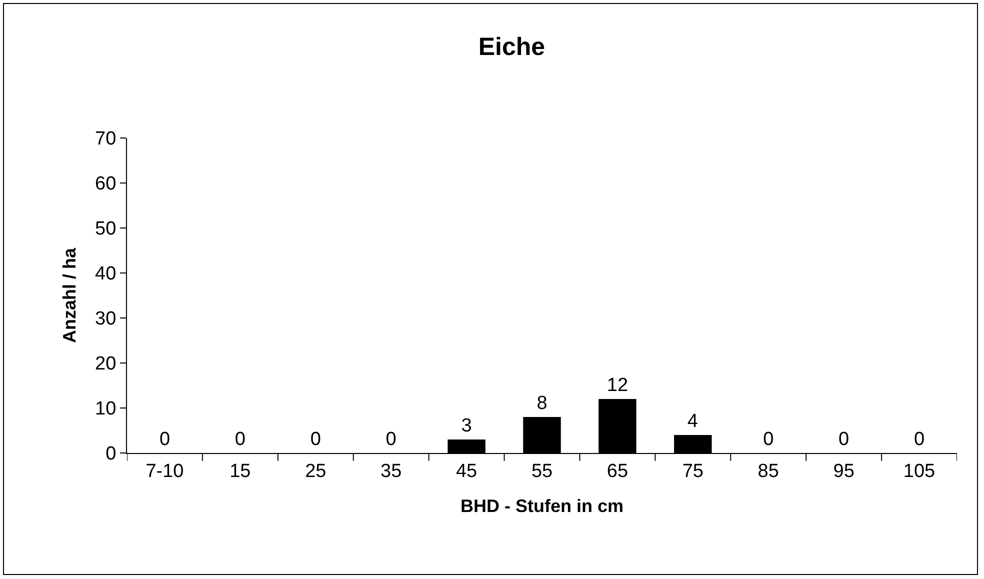 The width and height of the screenshot is (984, 579). What do you see at coordinates (843, 471) in the screenshot?
I see `x-tick-label: 95` at bounding box center [843, 471].